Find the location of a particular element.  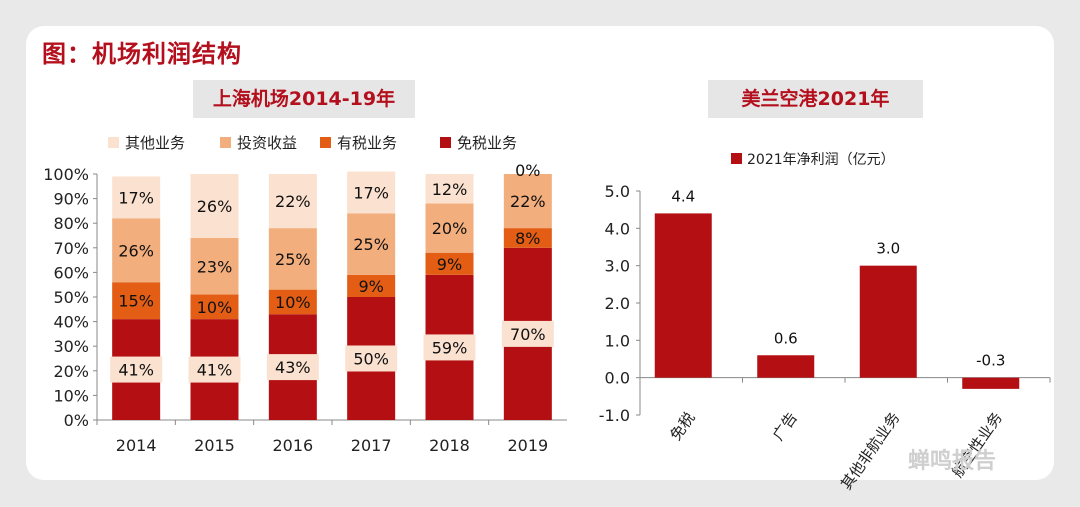

y-tick-label: 80% is located at coordinates (71, 223).